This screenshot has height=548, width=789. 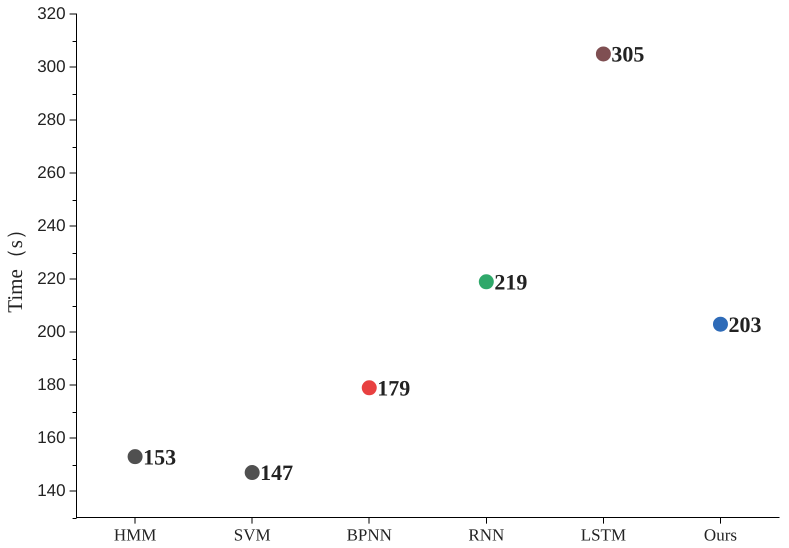 I want to click on x-tick-label: HMM, so click(x=135, y=534).